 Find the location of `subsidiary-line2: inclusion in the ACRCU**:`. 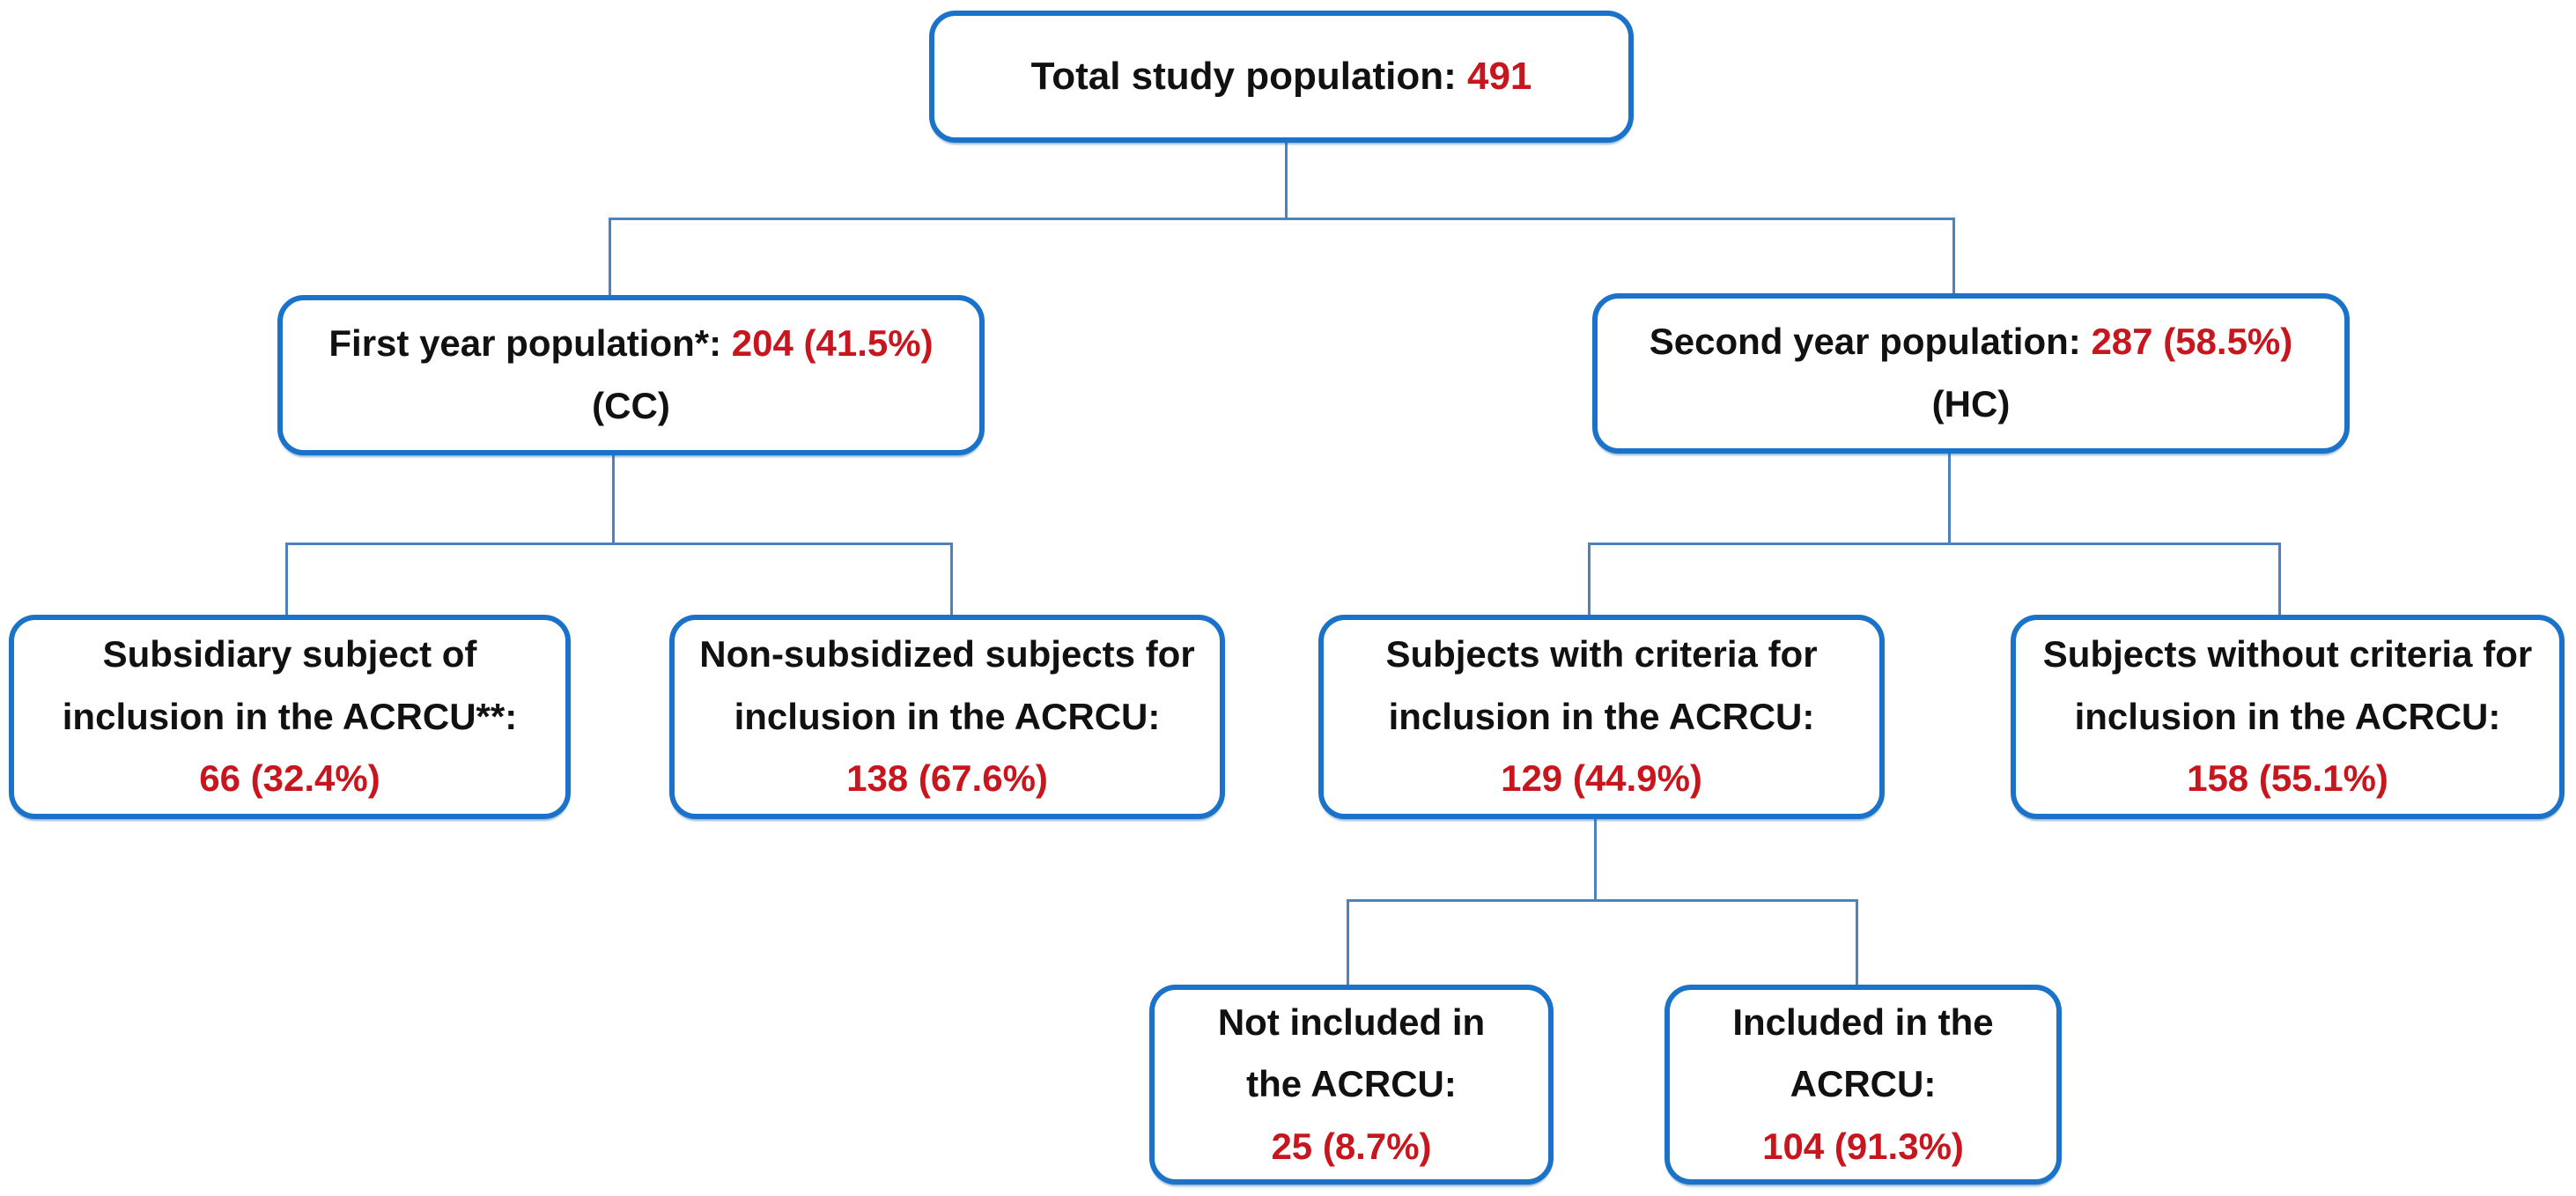

subsidiary-line2: inclusion in the ACRCU**: is located at coordinates (290, 716).